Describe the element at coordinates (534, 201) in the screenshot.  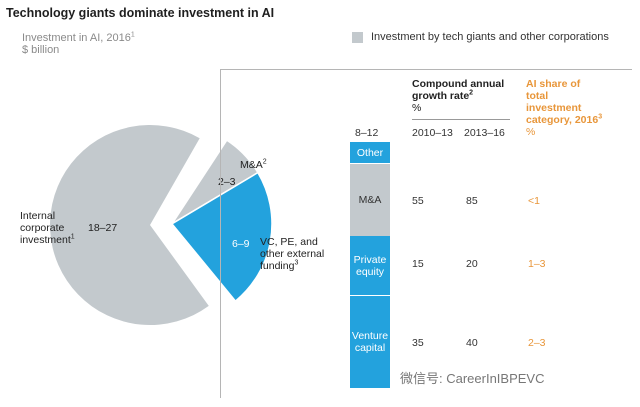
I see `row-ma-ai-share: <1` at that location.